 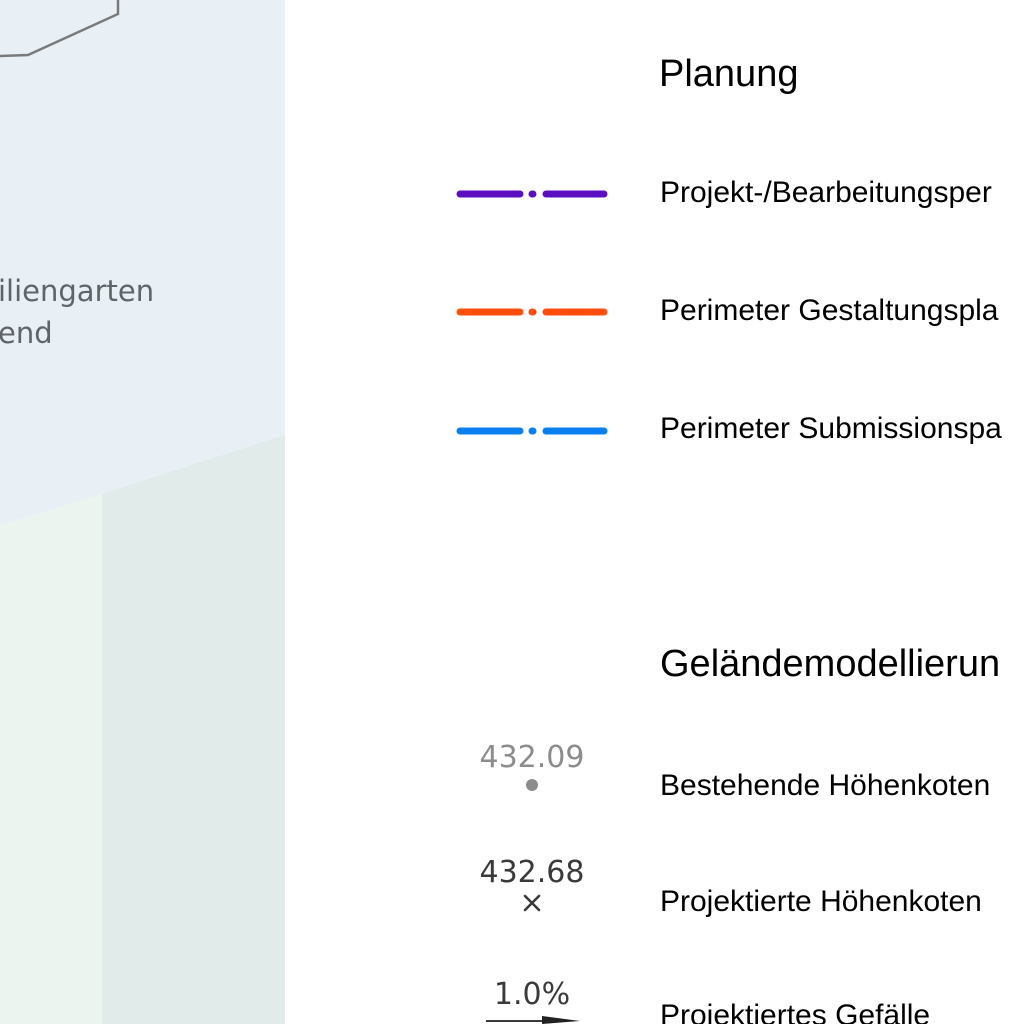 I want to click on legend-line-submission-icon, so click(x=532, y=431).